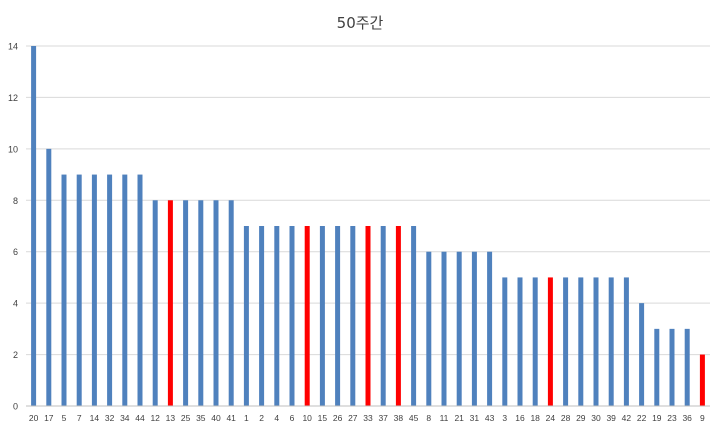 This screenshot has width=720, height=437. I want to click on y-tick-label: 10, so click(13, 149).